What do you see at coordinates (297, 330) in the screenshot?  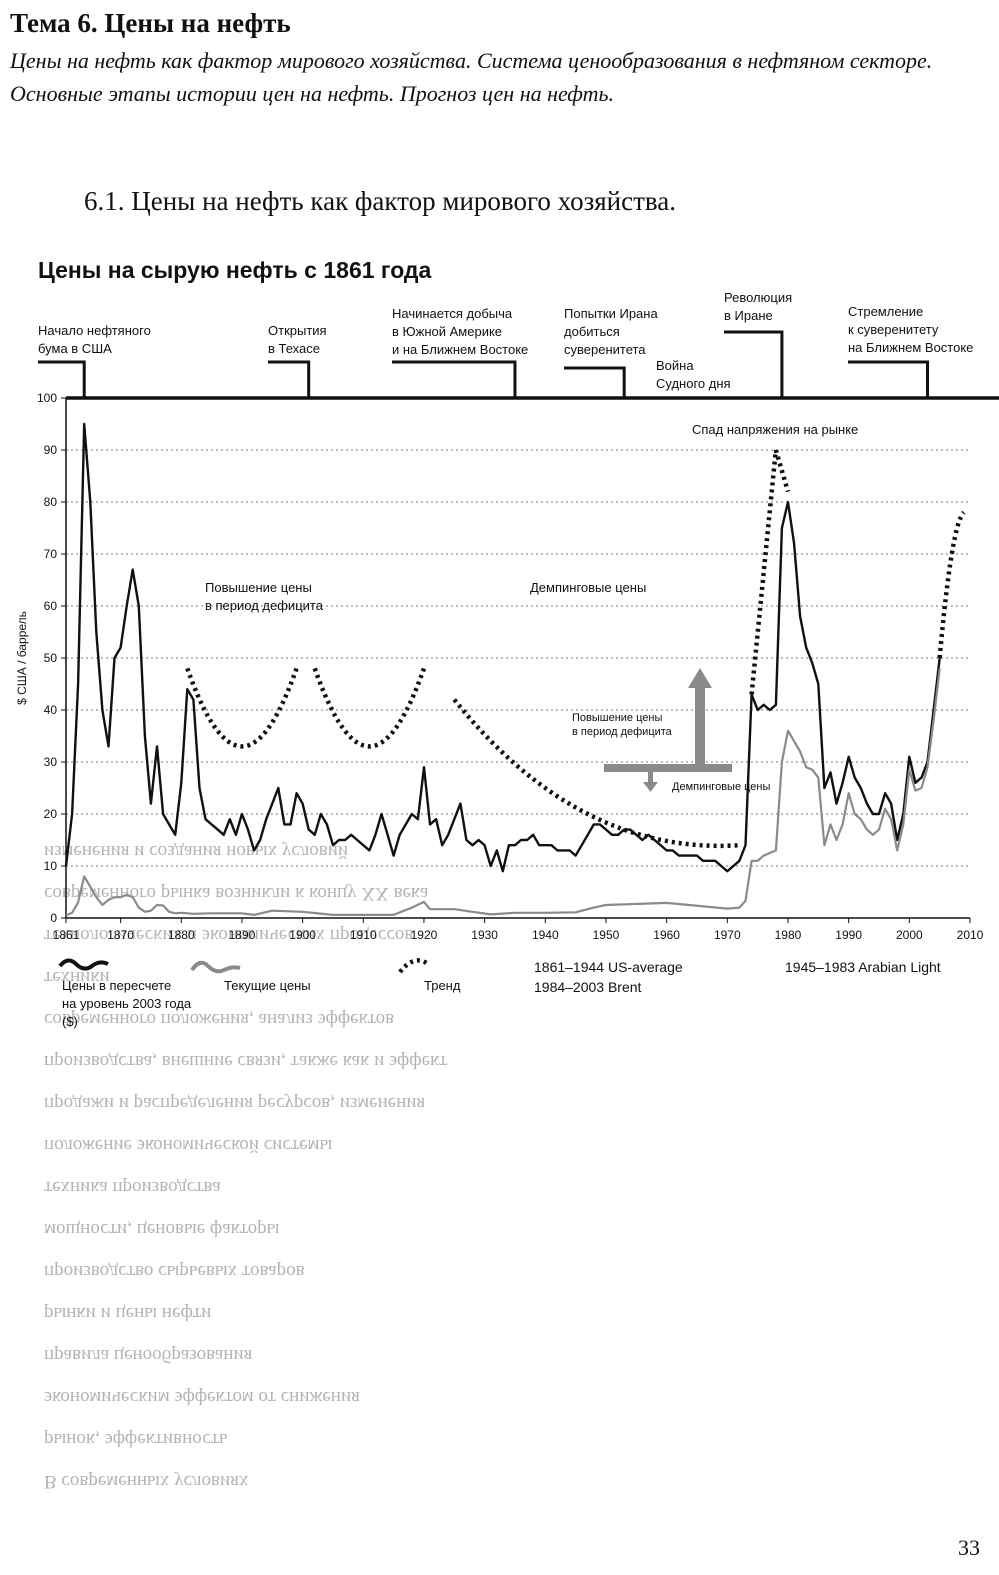 I see `event-label: Открытия` at bounding box center [297, 330].